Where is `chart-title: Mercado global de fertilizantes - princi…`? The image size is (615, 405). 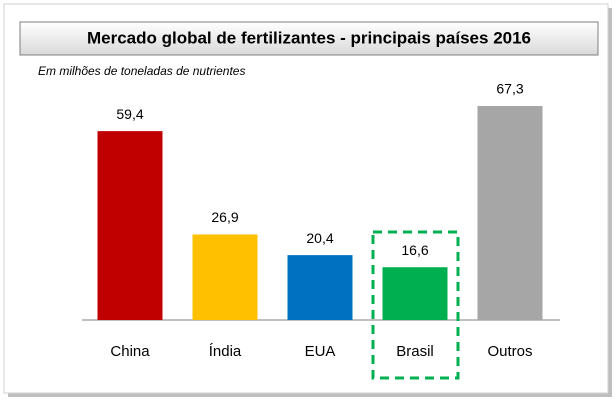 chart-title: Mercado global de fertilizantes - princi… is located at coordinates (309, 37).